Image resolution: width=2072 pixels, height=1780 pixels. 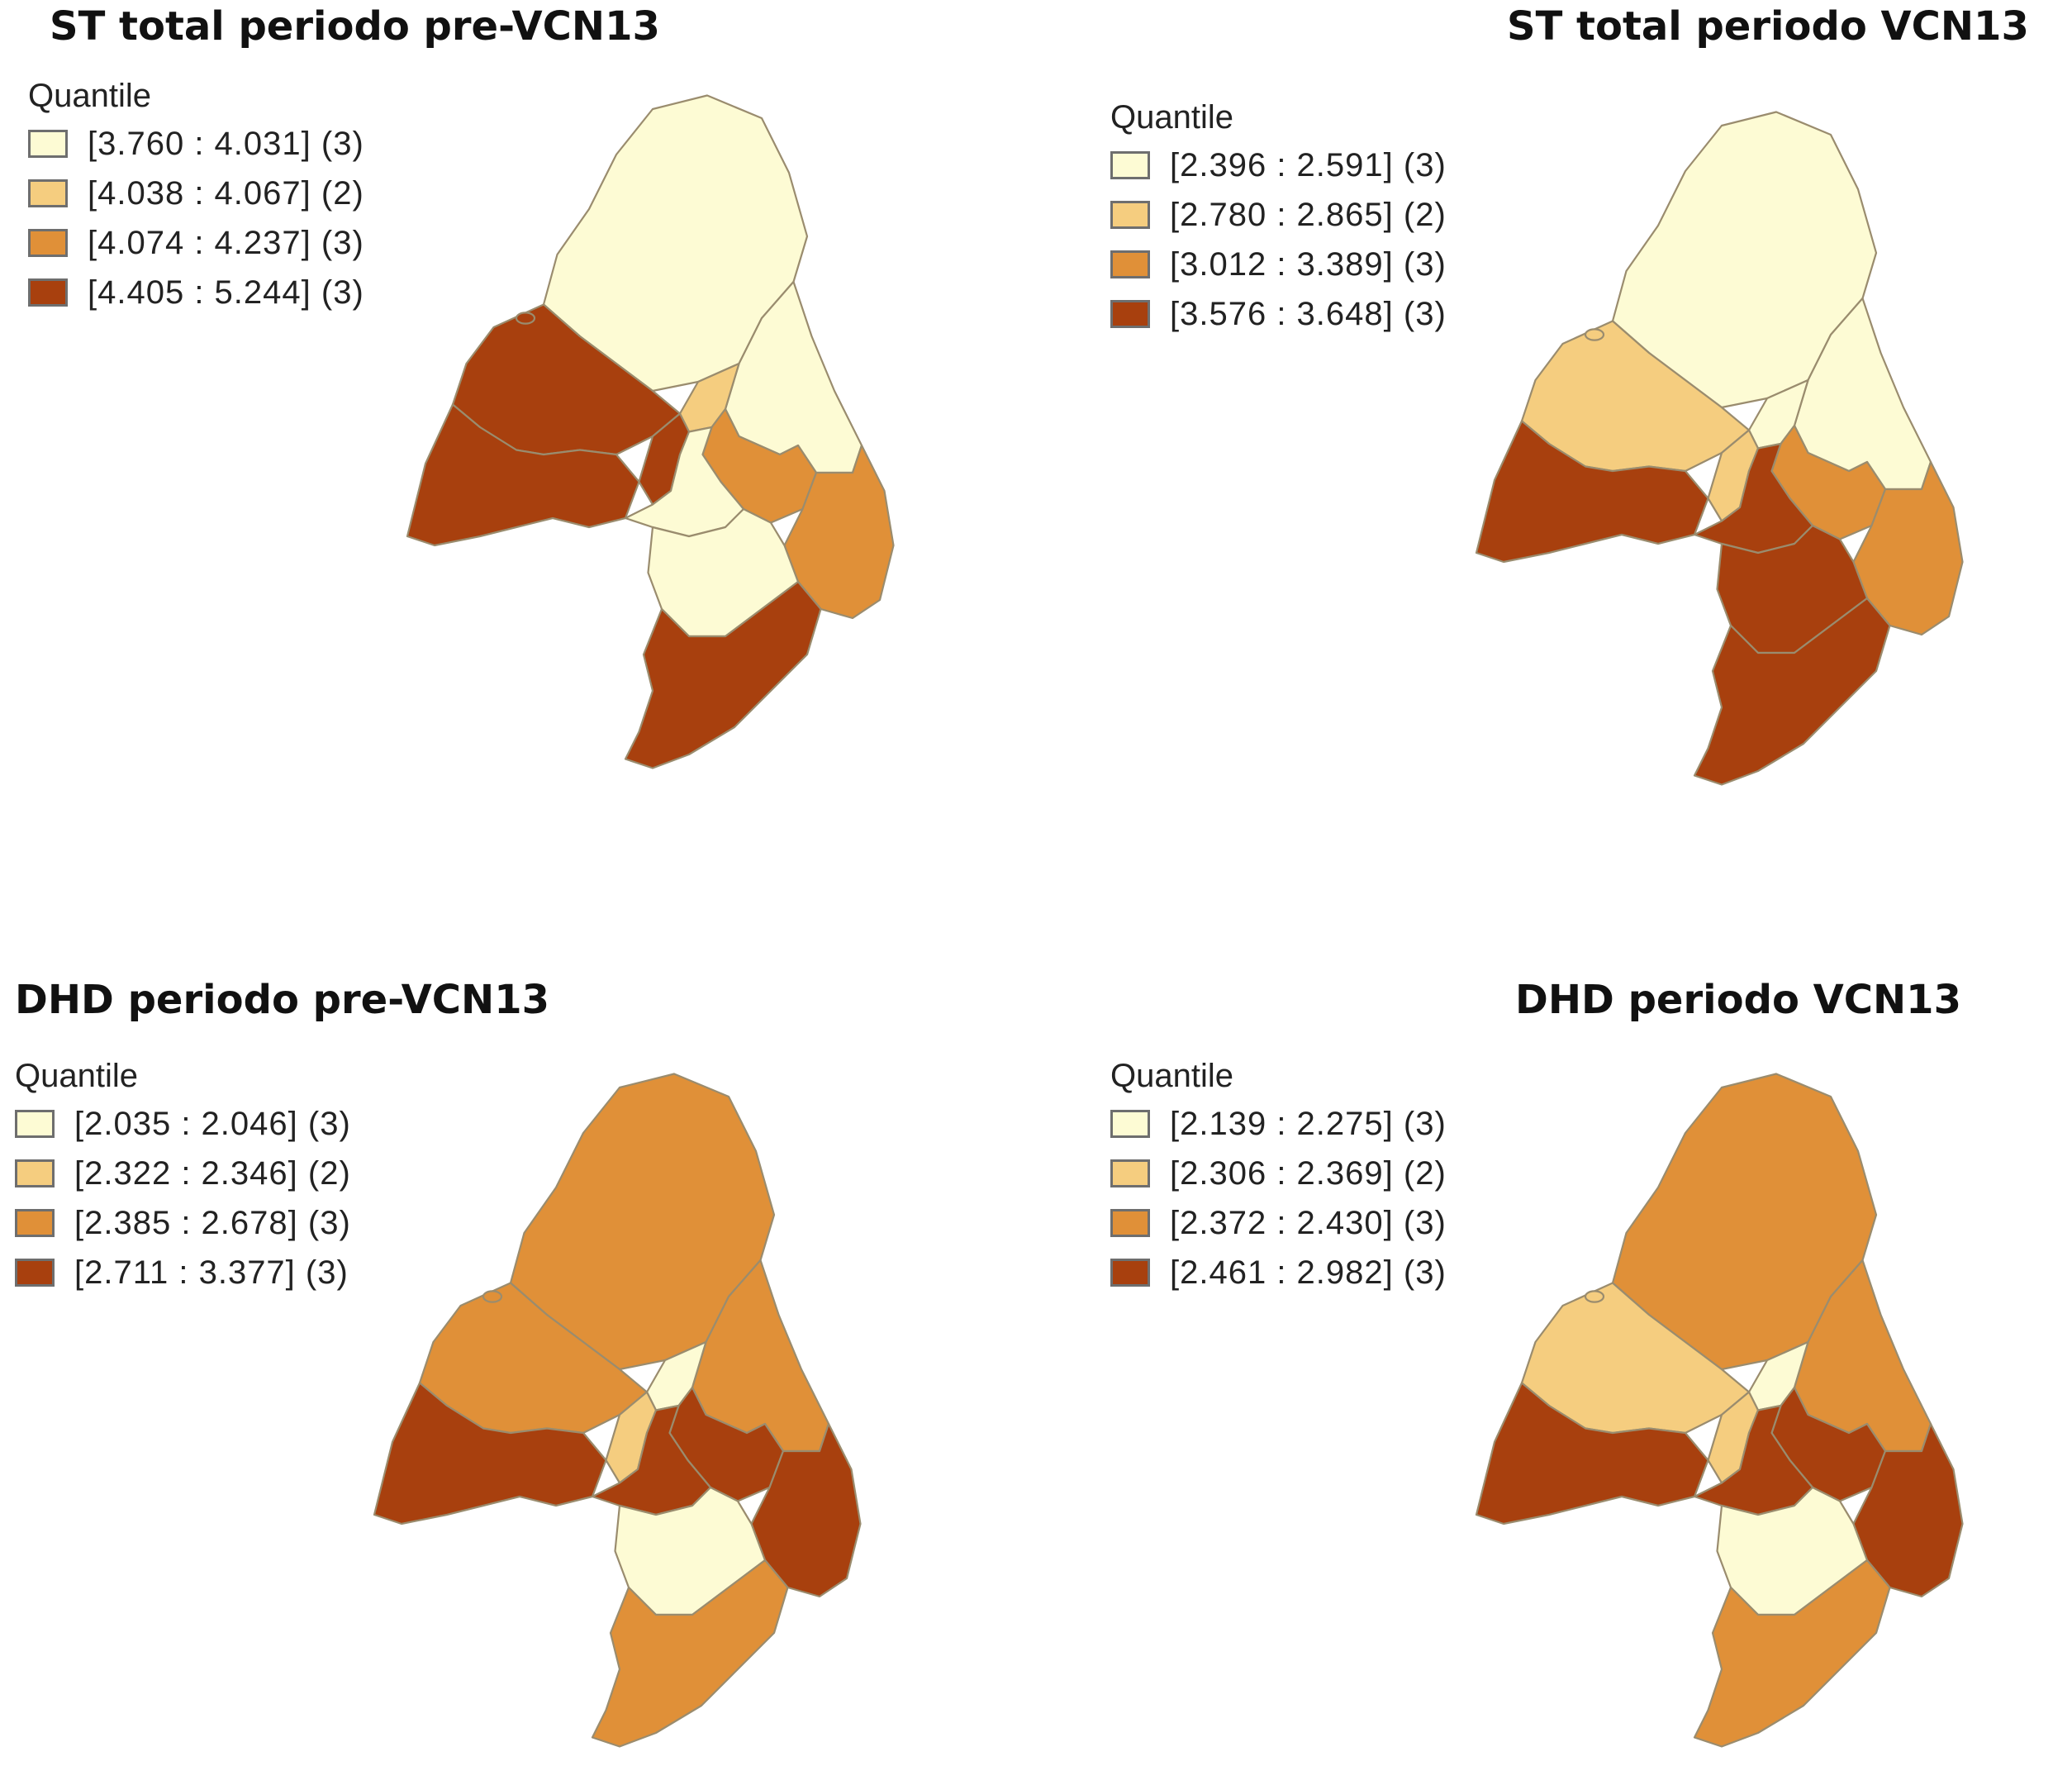 I want to click on legend-item: [2.372 : 2.430] (3), so click(x=1278, y=1223).